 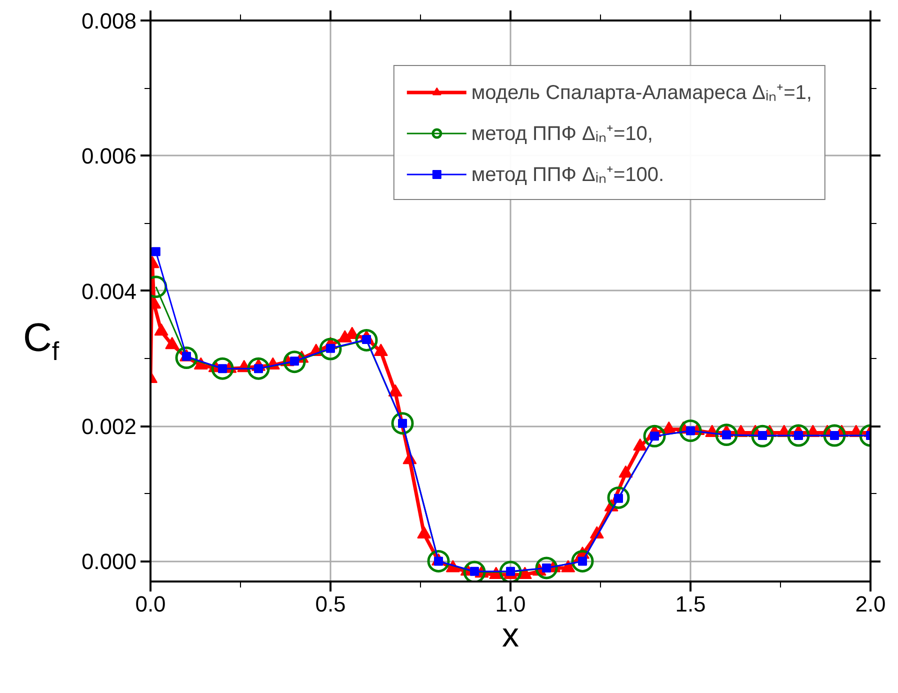 I want to click on legend-label: модель Спаларта-Аламареса Δᵢₙ⁺=1,, so click(x=641, y=93).